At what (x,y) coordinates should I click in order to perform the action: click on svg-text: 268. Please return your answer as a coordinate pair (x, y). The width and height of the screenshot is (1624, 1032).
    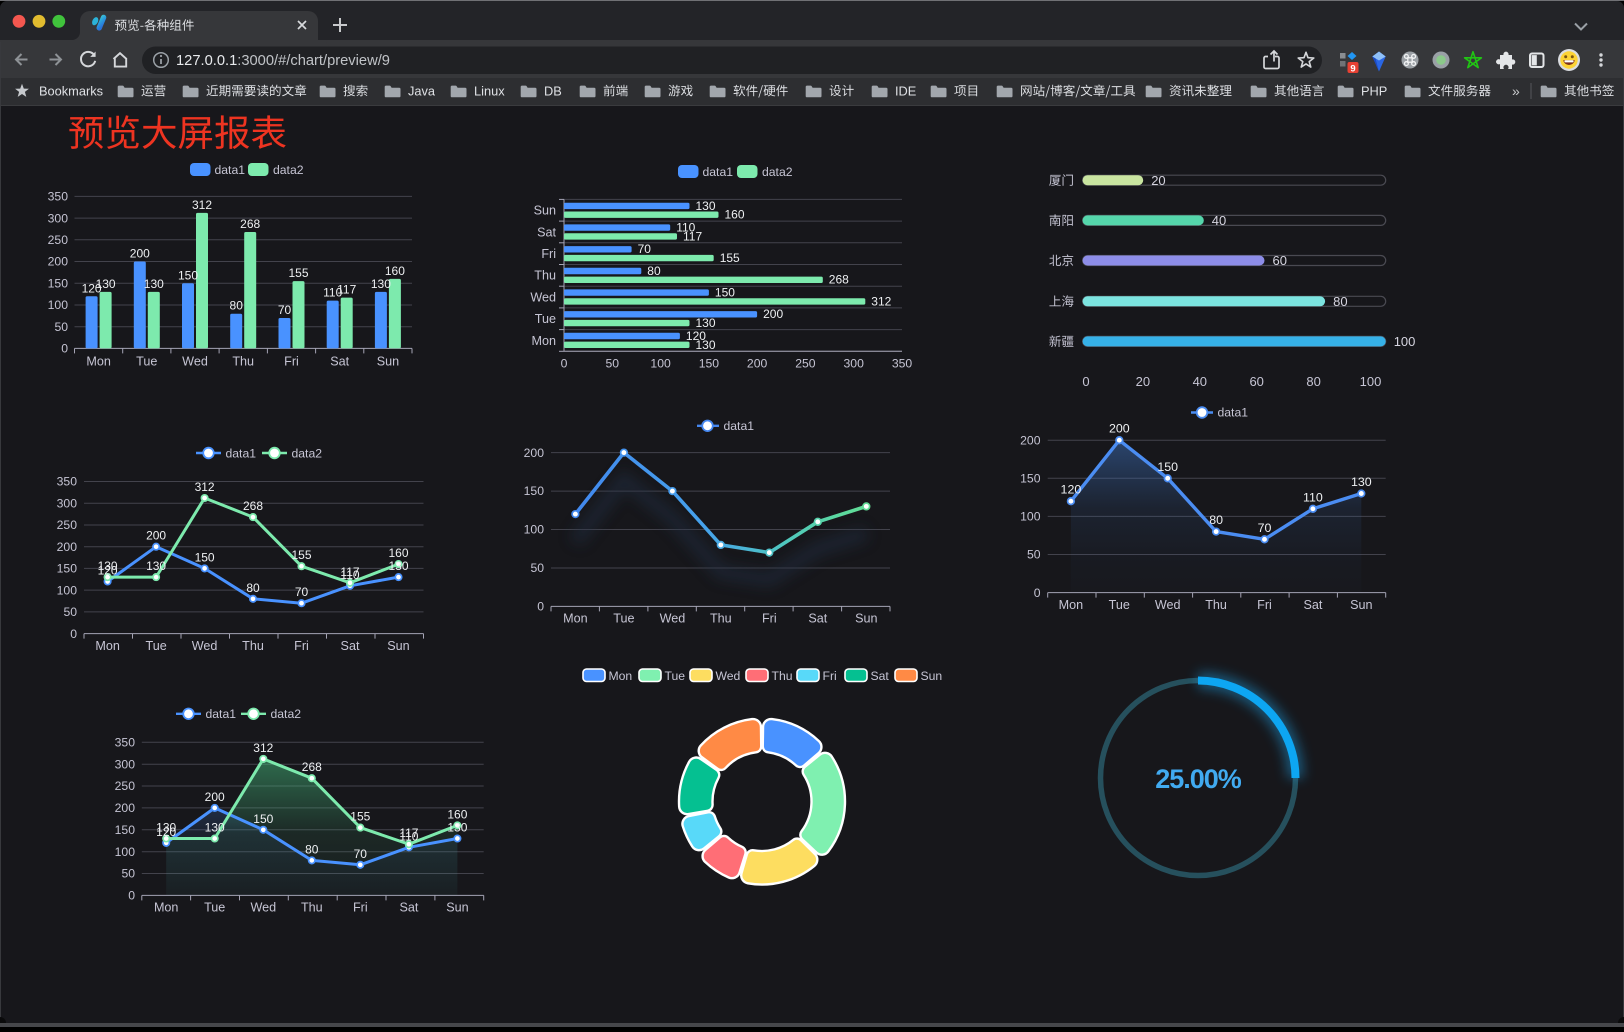
    Looking at the image, I should click on (839, 280).